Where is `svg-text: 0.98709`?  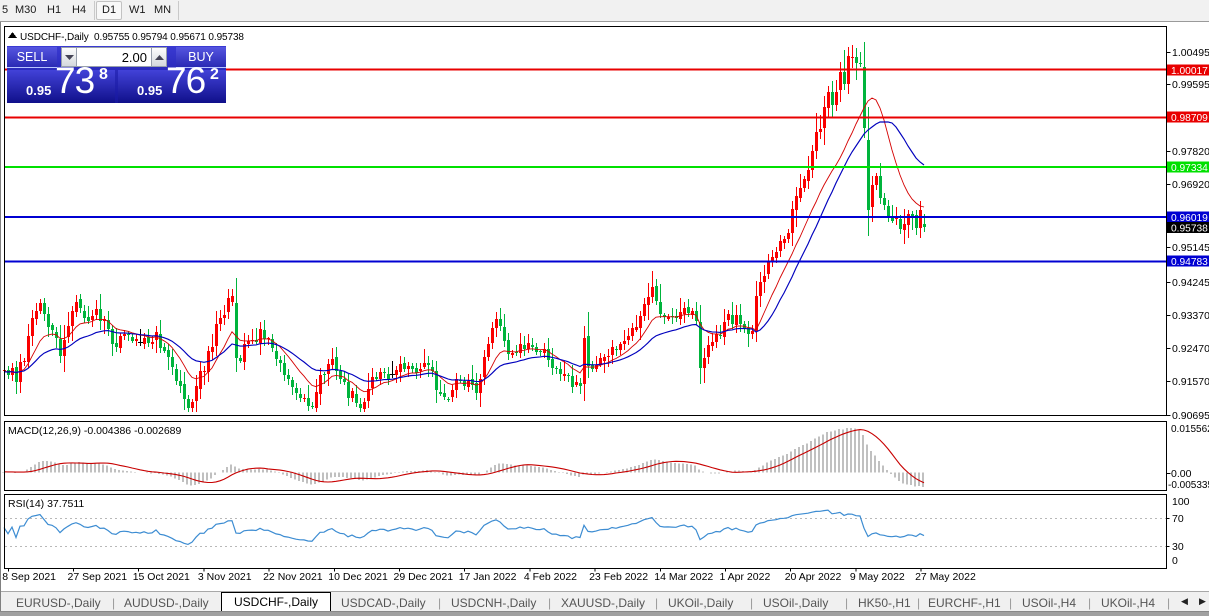
svg-text: 0.98709 is located at coordinates (1189, 118).